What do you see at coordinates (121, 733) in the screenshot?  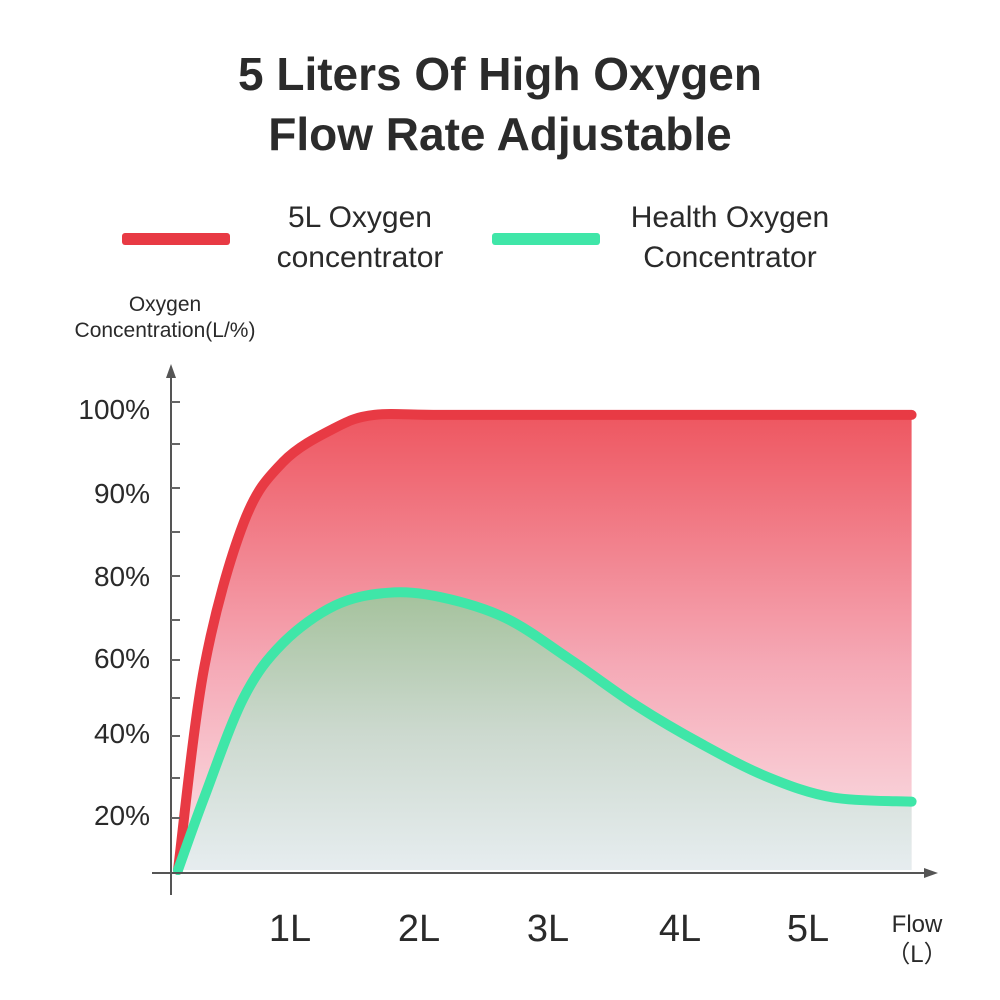 I see `y-tick-label: 40%` at bounding box center [121, 733].